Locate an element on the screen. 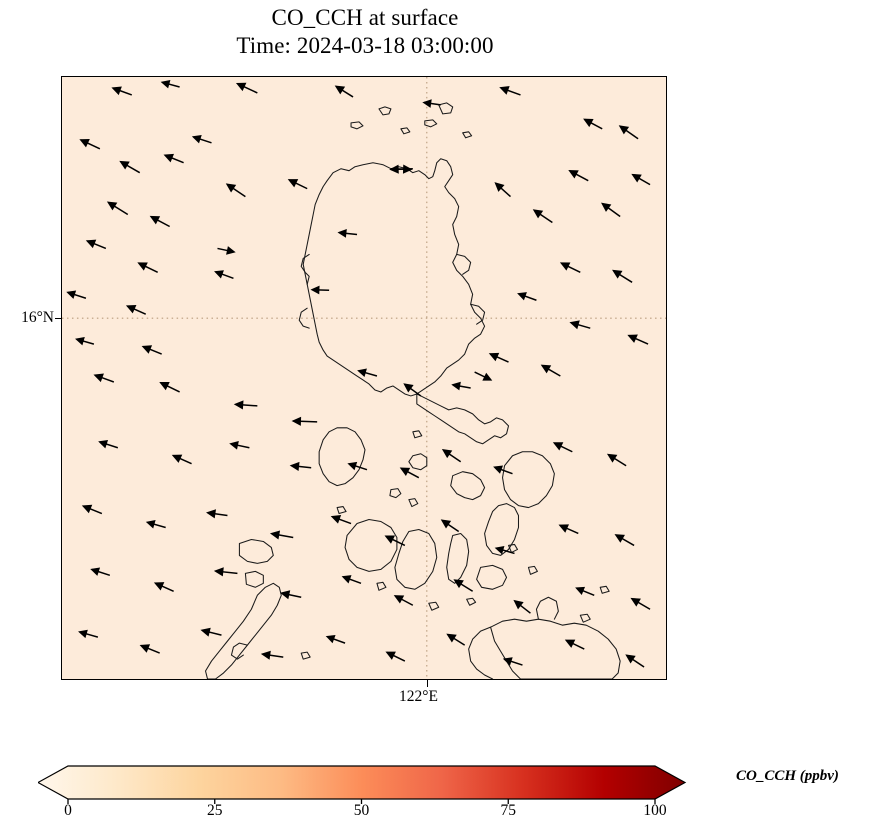 The image size is (888, 836). coastline-palawan-detail is located at coordinates (239, 651).